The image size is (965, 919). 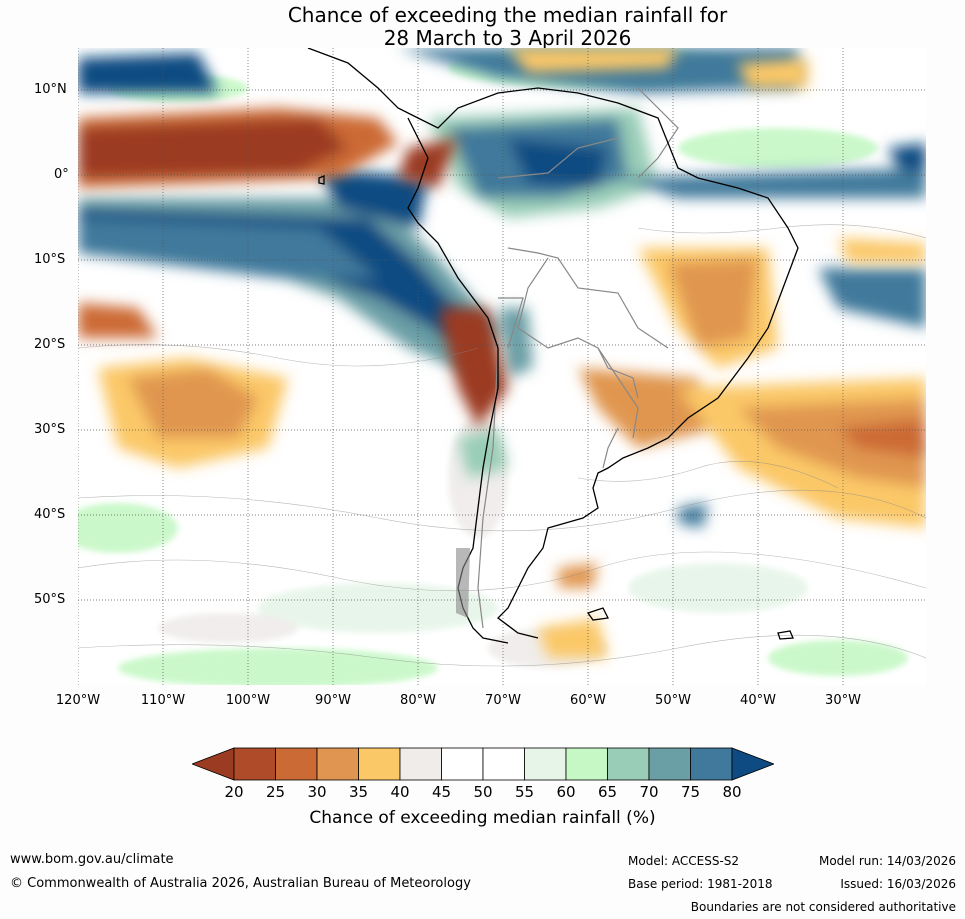 What do you see at coordinates (50, 259) in the screenshot?
I see `lat-label-10s: 10°S` at bounding box center [50, 259].